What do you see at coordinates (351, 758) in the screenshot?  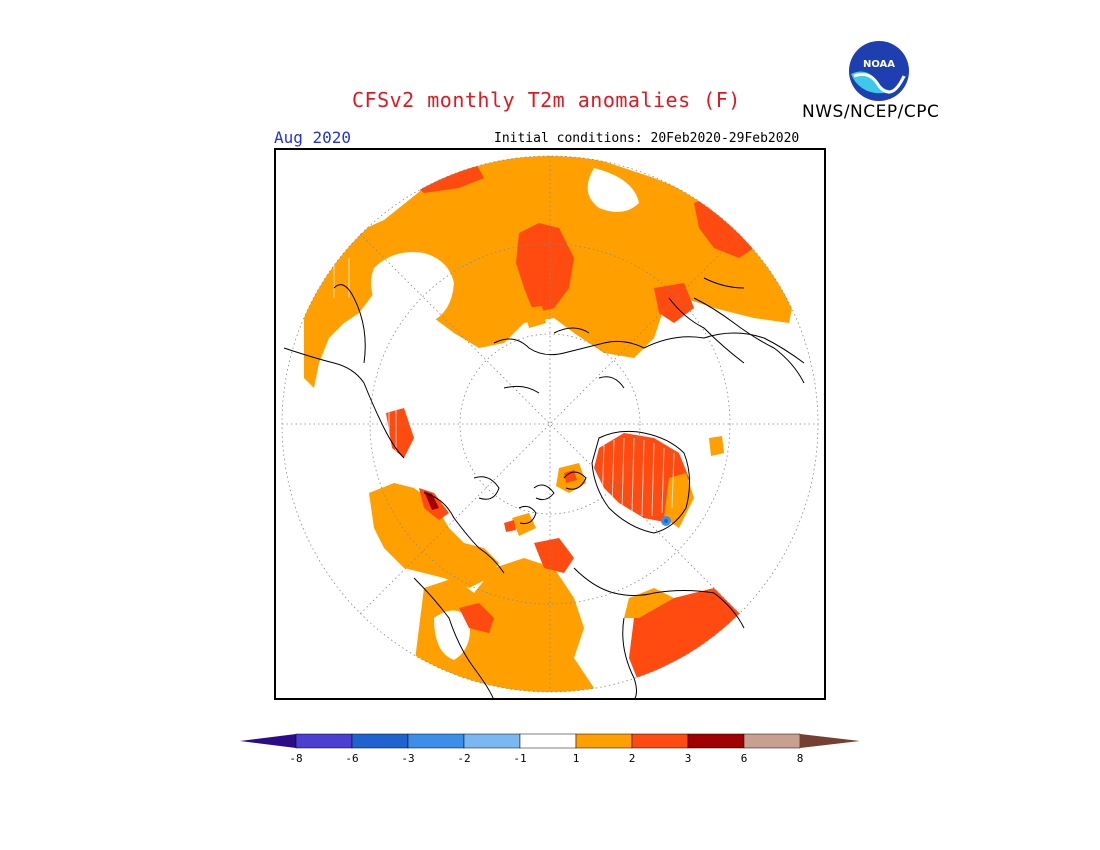 I see `legend-tick: -6` at bounding box center [351, 758].